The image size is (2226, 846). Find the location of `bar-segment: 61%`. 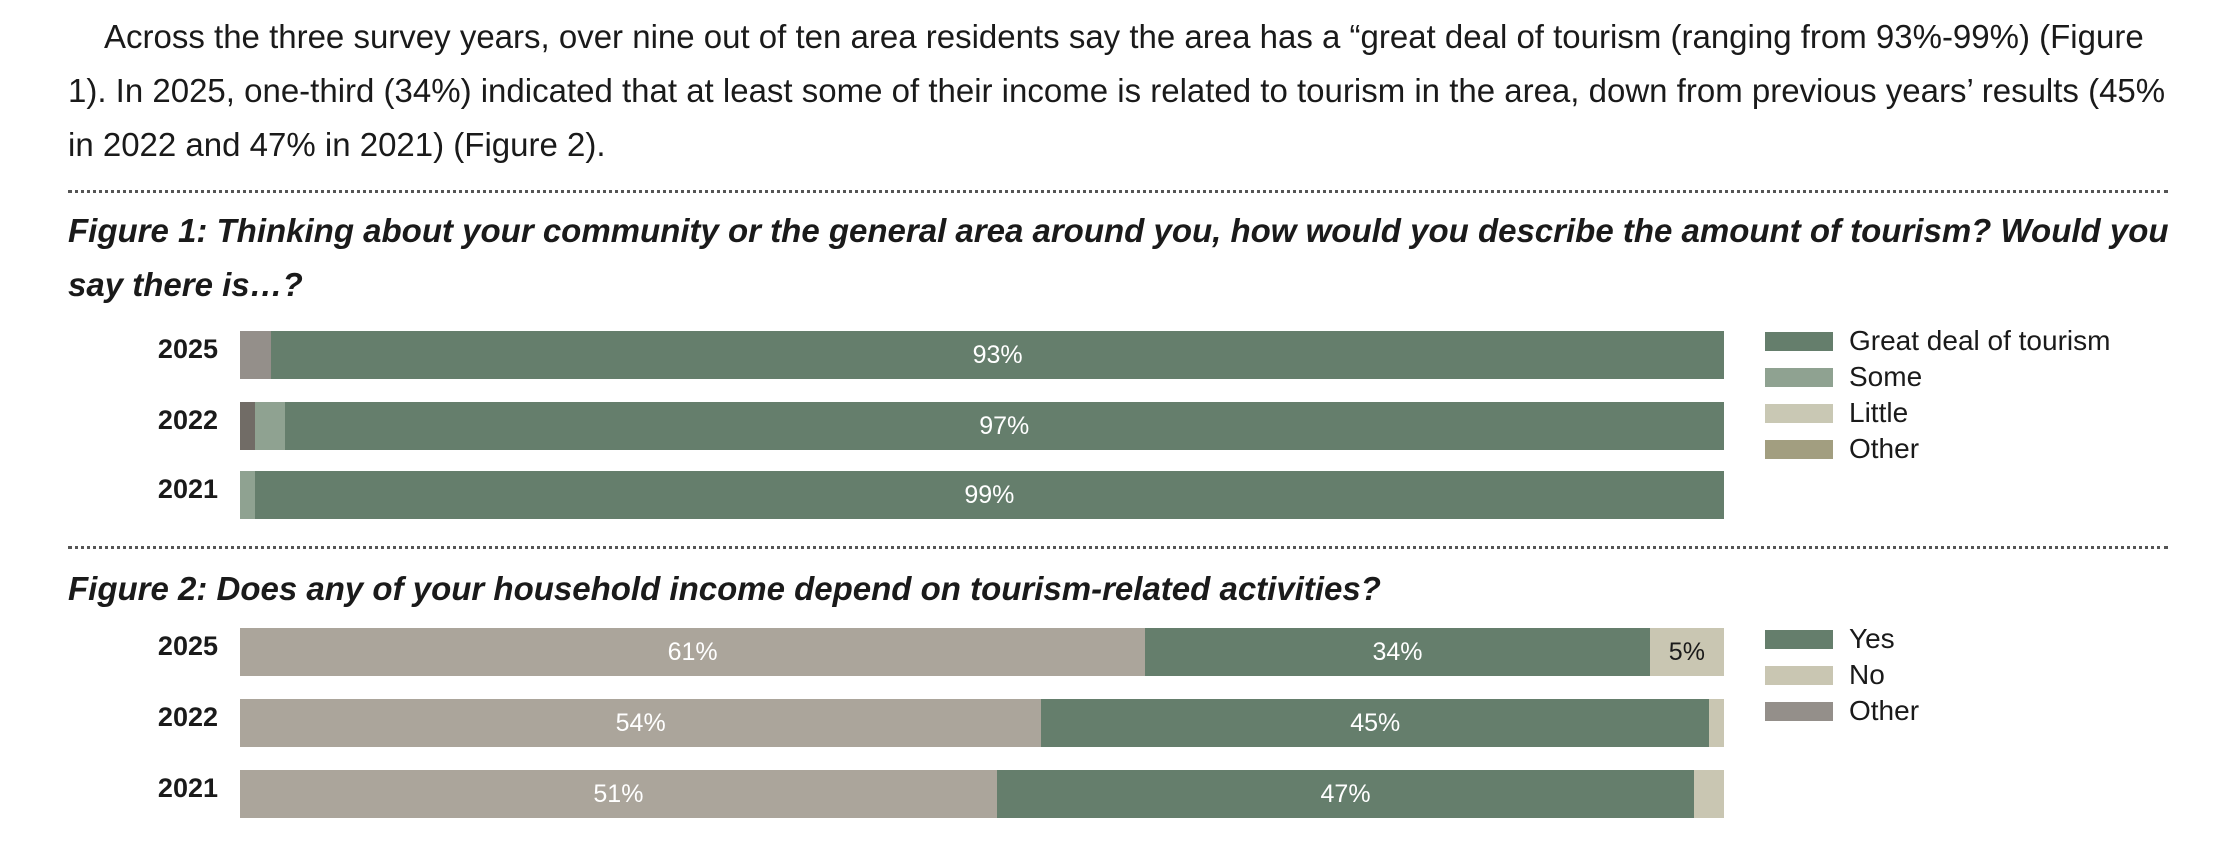

bar-segment: 61% is located at coordinates (693, 652).